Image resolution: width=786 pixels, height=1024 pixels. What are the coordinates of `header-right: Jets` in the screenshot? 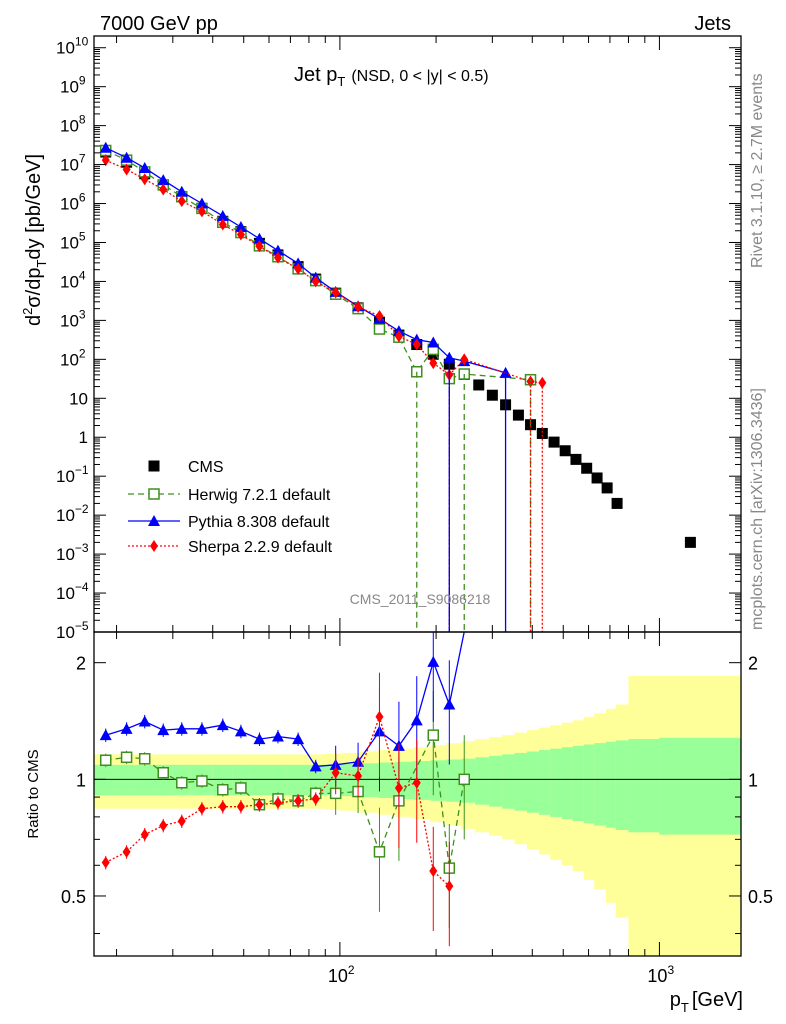 It's located at (712, 24).